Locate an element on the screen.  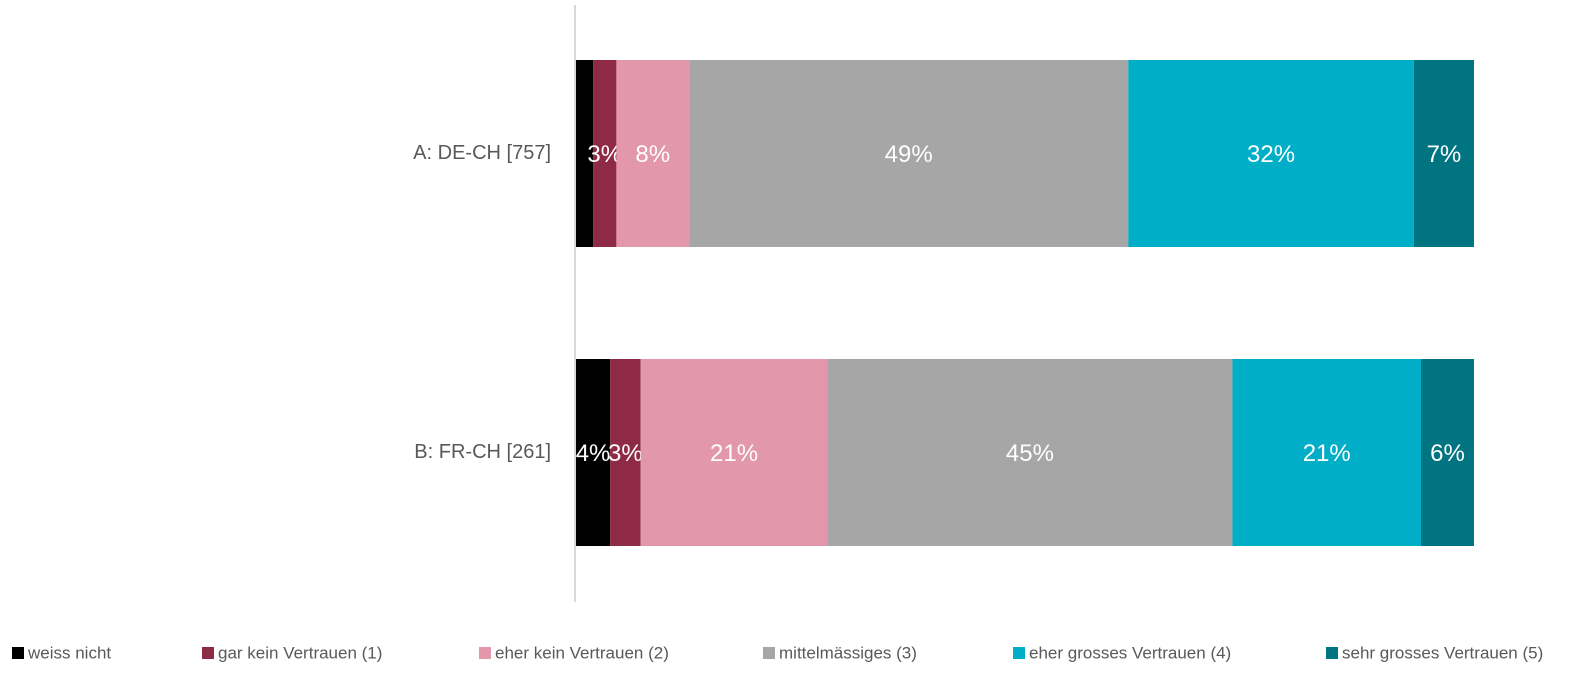
value-label: 7% is located at coordinates (1444, 154).